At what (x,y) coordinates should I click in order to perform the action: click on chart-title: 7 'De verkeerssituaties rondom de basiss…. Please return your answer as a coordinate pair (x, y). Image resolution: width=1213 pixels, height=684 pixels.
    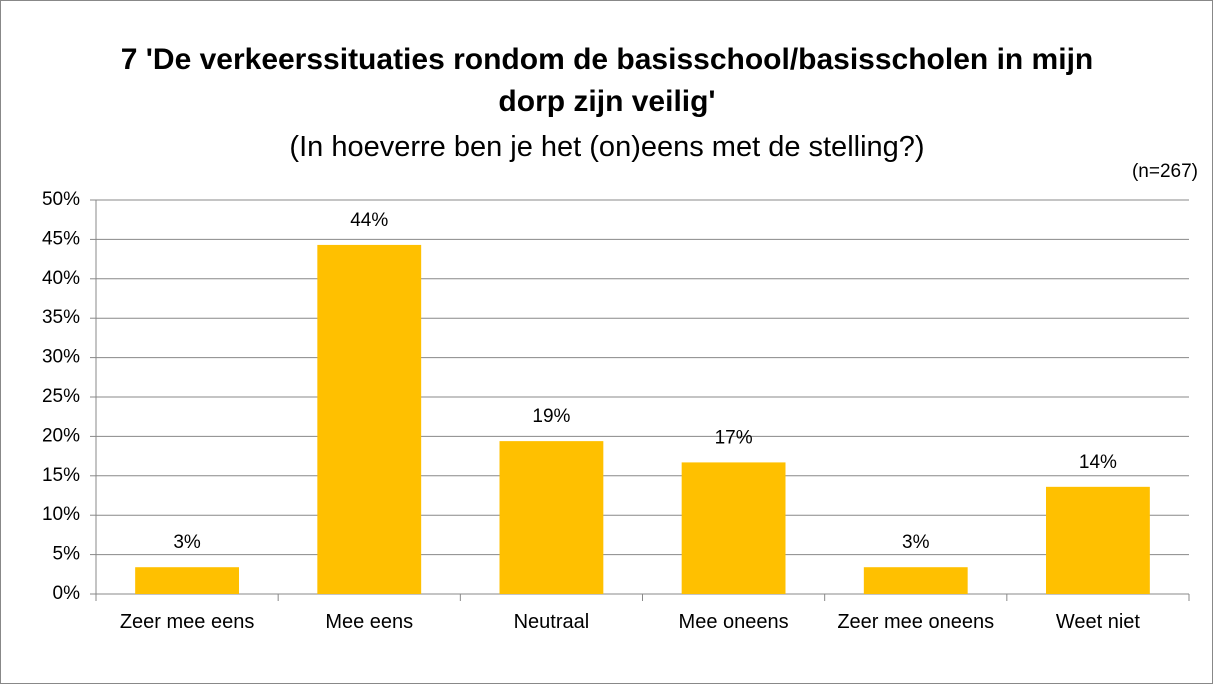
    Looking at the image, I should click on (607, 80).